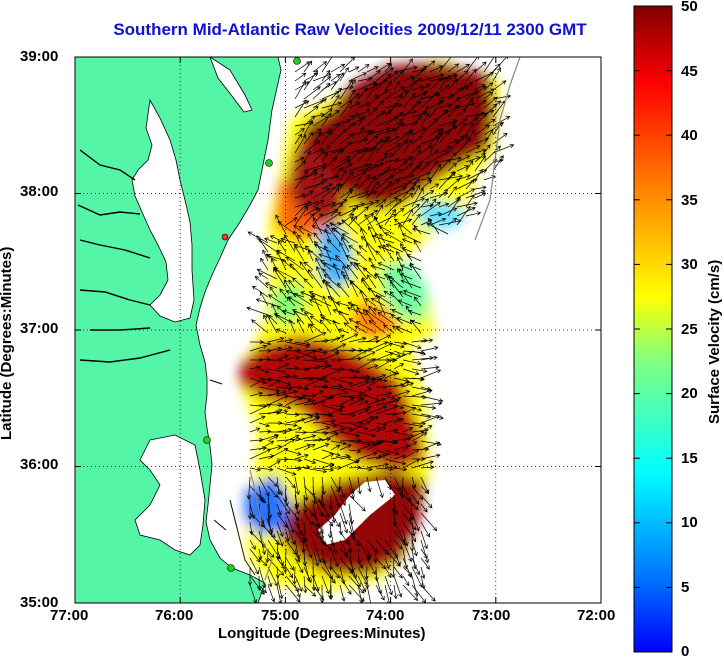 The width and height of the screenshot is (724, 660). Describe the element at coordinates (689, 264) in the screenshot. I see `colorbar-tick-label: 30` at that location.